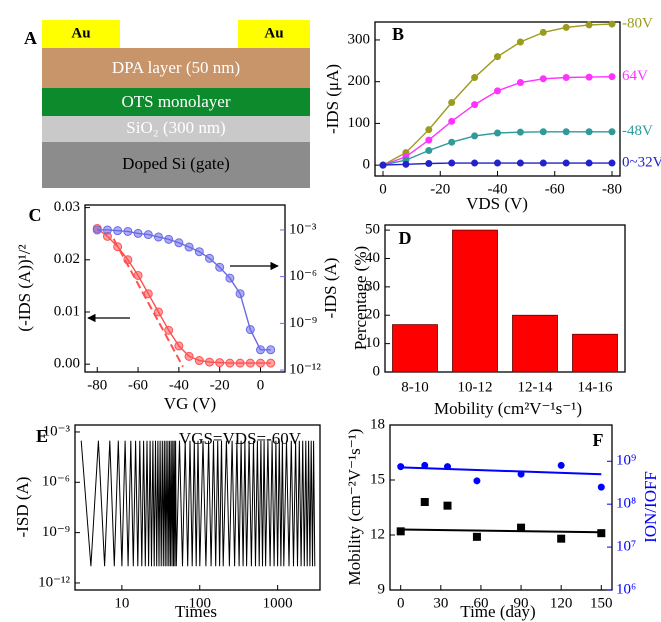 This screenshot has height=622, width=661. What do you see at coordinates (67, 311) in the screenshot?
I see `y-tick-label: 0.01` at bounding box center [67, 311].